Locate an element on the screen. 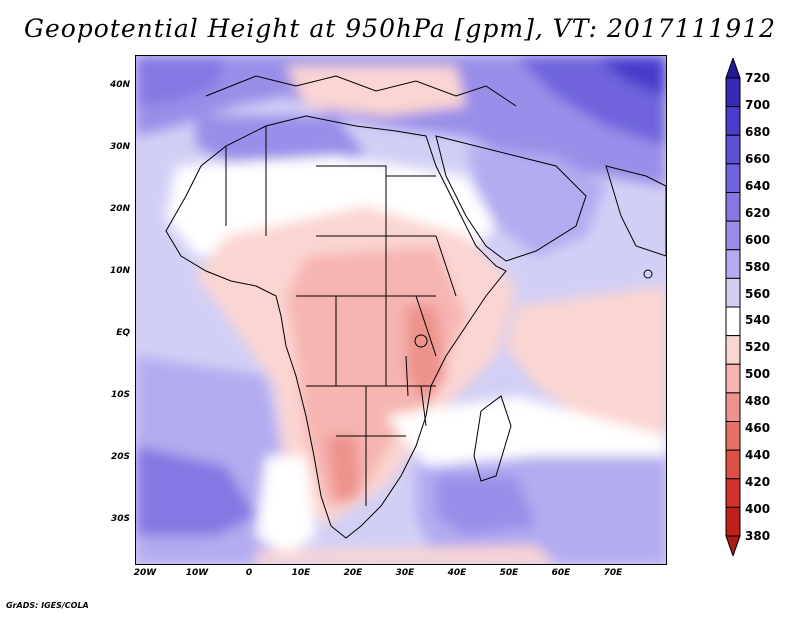 This screenshot has width=800, height=618. lon-label: 70E is located at coordinates (613, 573).